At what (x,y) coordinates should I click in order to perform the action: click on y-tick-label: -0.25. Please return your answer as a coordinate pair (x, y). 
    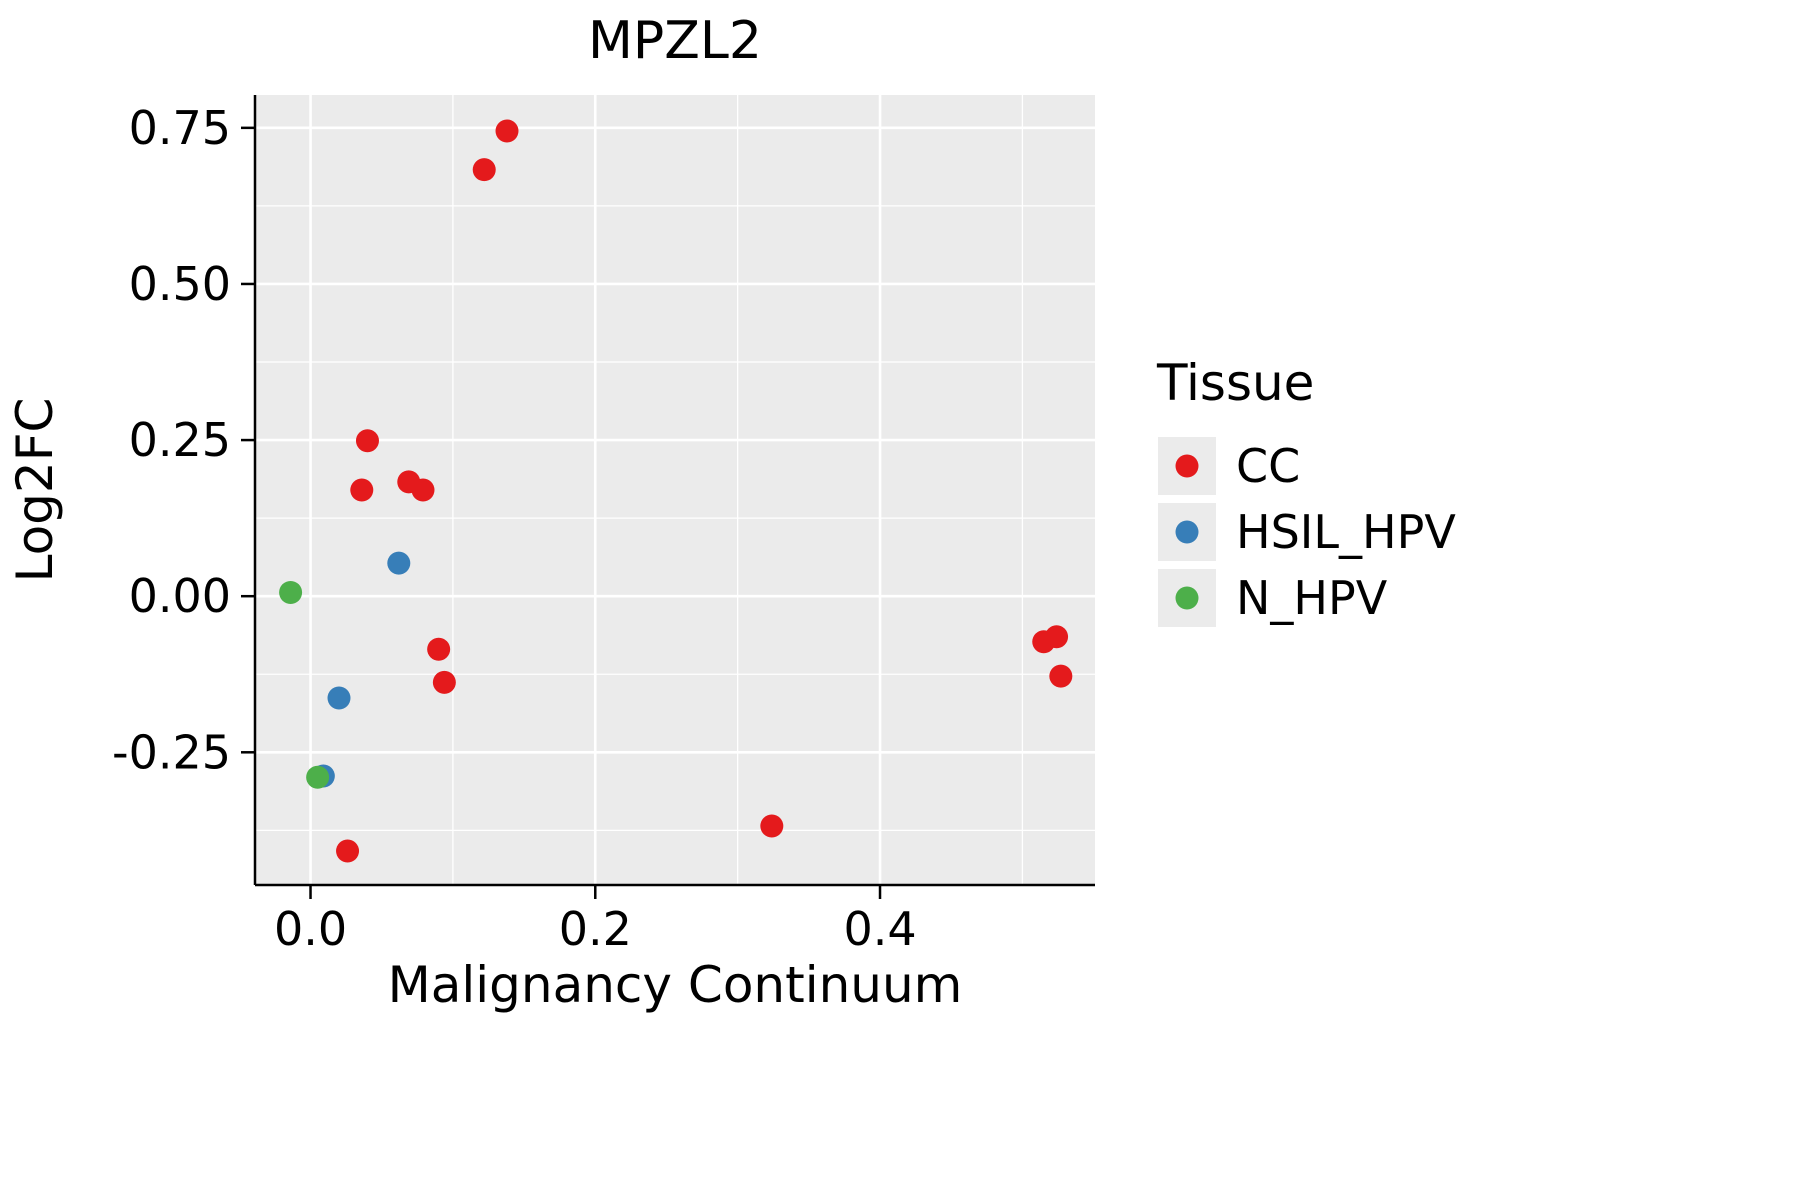
    Looking at the image, I should click on (171, 752).